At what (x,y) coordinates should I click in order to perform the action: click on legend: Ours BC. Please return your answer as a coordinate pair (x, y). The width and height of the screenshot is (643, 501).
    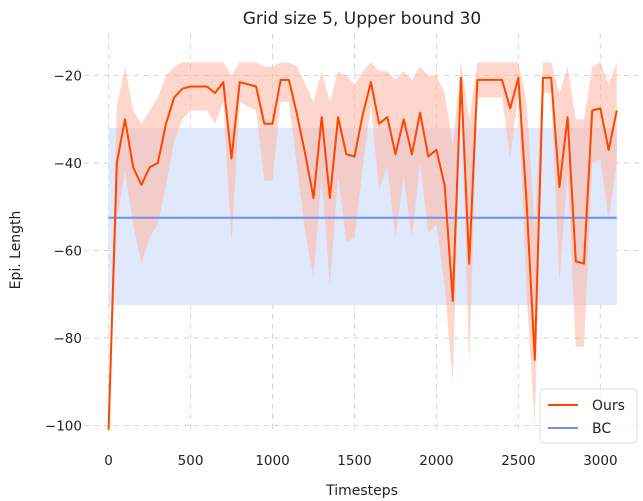
    Looking at the image, I should click on (588, 416).